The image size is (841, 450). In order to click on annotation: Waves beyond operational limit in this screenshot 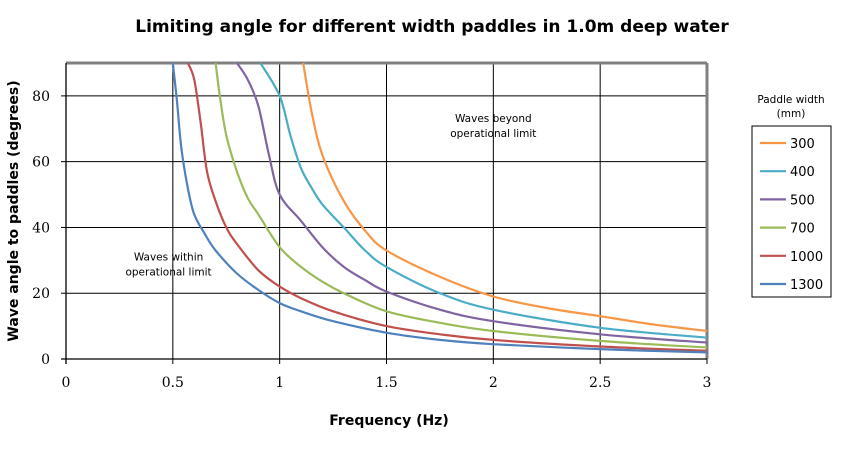, I will do `click(493, 126)`.